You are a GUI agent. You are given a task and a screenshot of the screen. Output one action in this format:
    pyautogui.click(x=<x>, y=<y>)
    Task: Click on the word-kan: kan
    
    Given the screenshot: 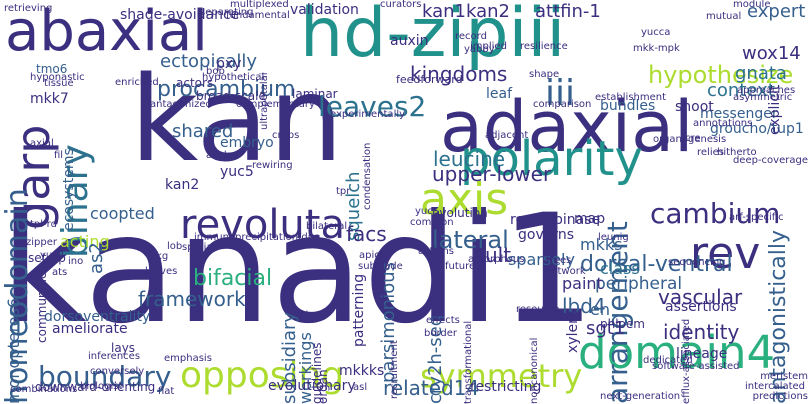 What is the action you would take?
    pyautogui.click(x=237, y=119)
    